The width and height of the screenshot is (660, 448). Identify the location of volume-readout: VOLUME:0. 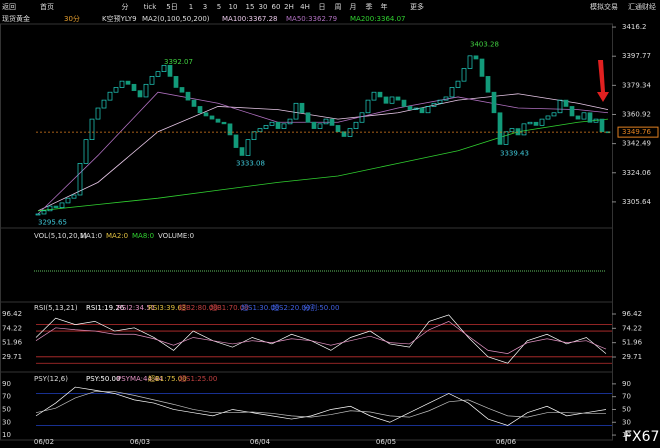
(176, 236).